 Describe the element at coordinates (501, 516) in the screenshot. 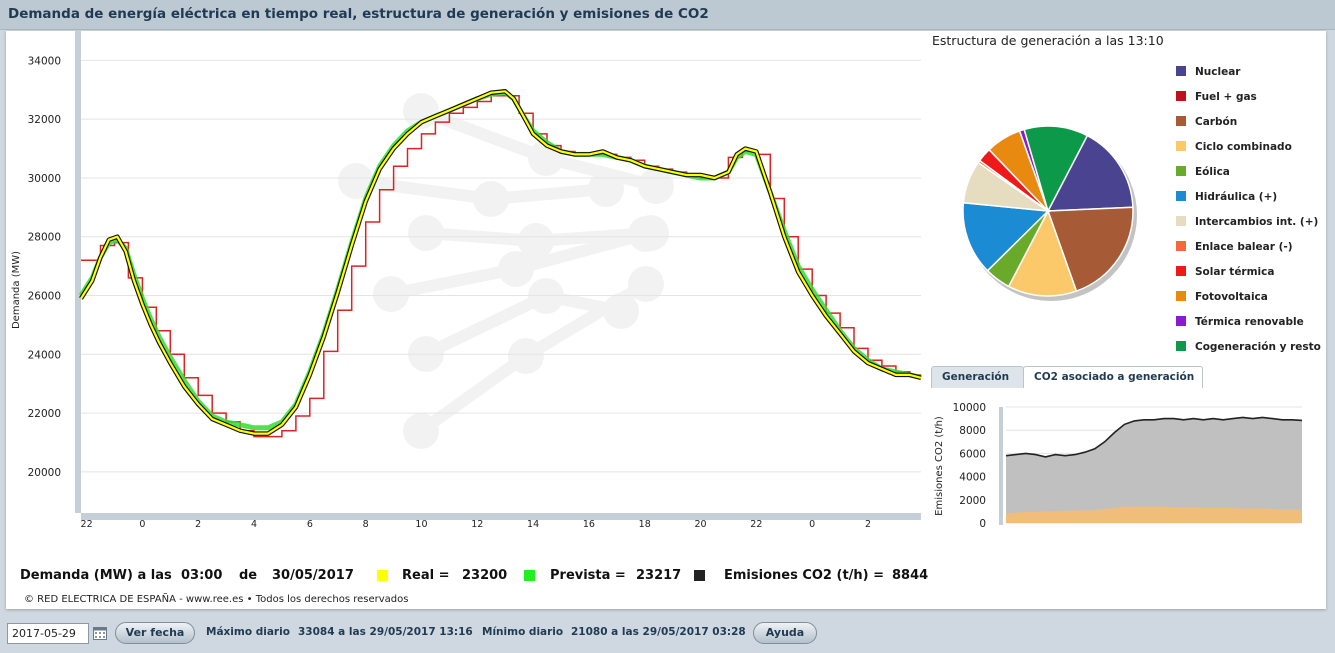

I see `x-axis-bar` at that location.